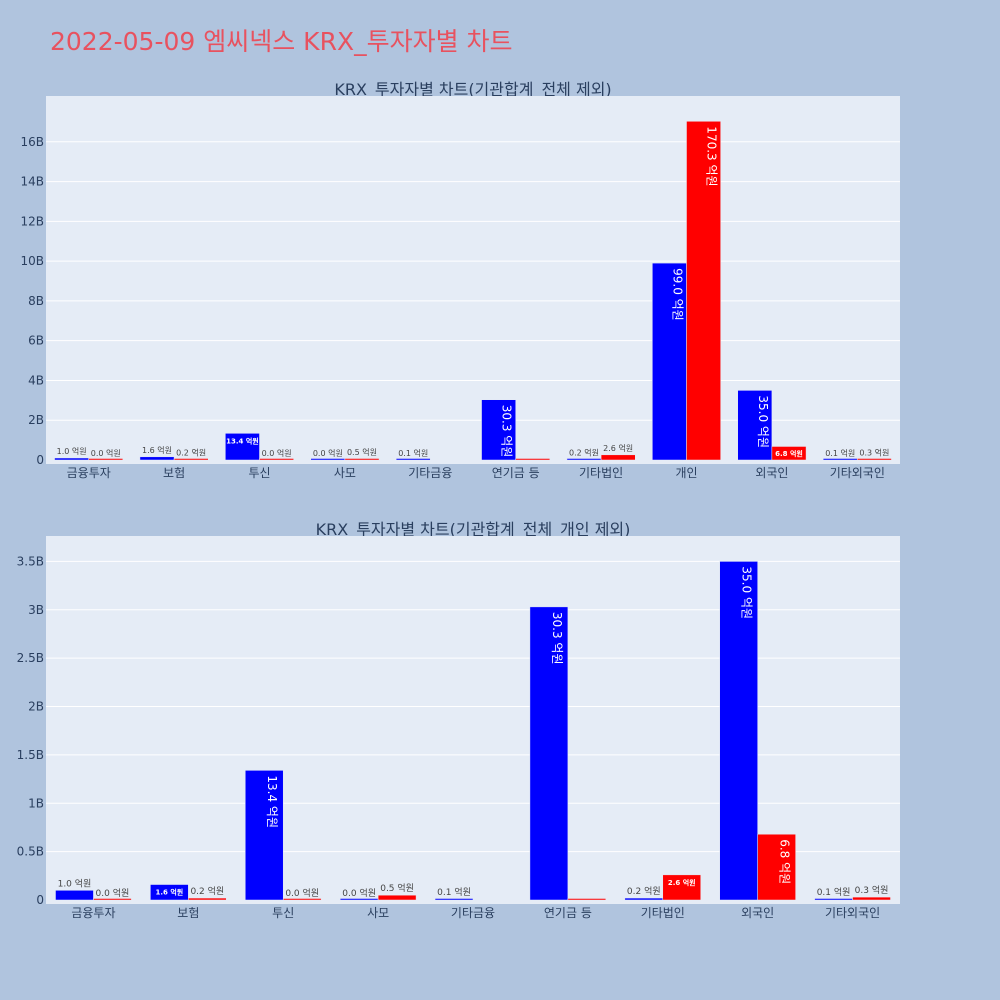  I want to click on y-tick-label: 8B, so click(36, 301).